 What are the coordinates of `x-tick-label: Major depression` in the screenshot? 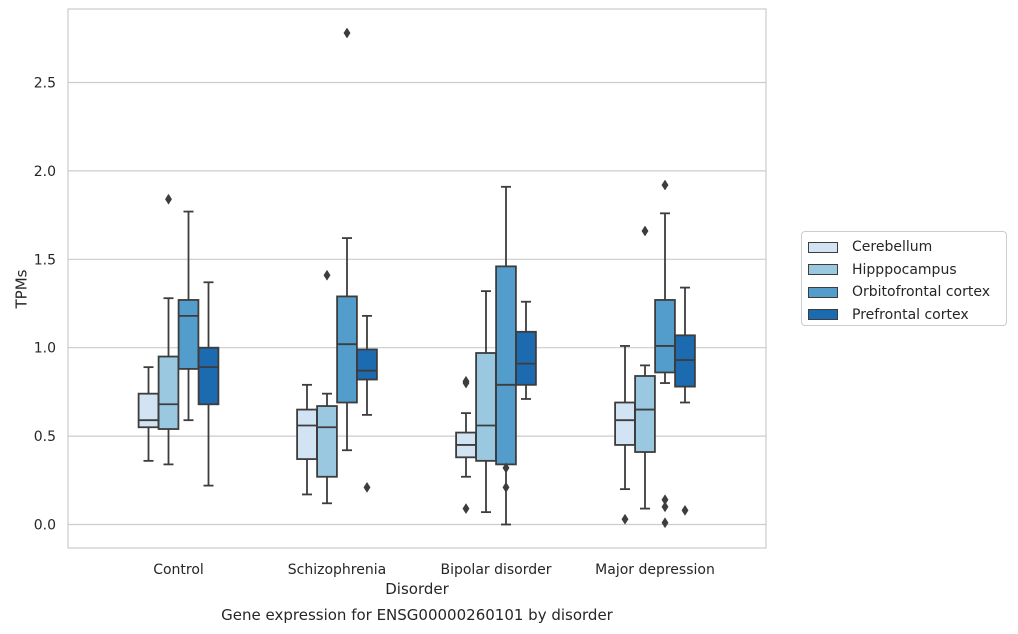 It's located at (655, 570).